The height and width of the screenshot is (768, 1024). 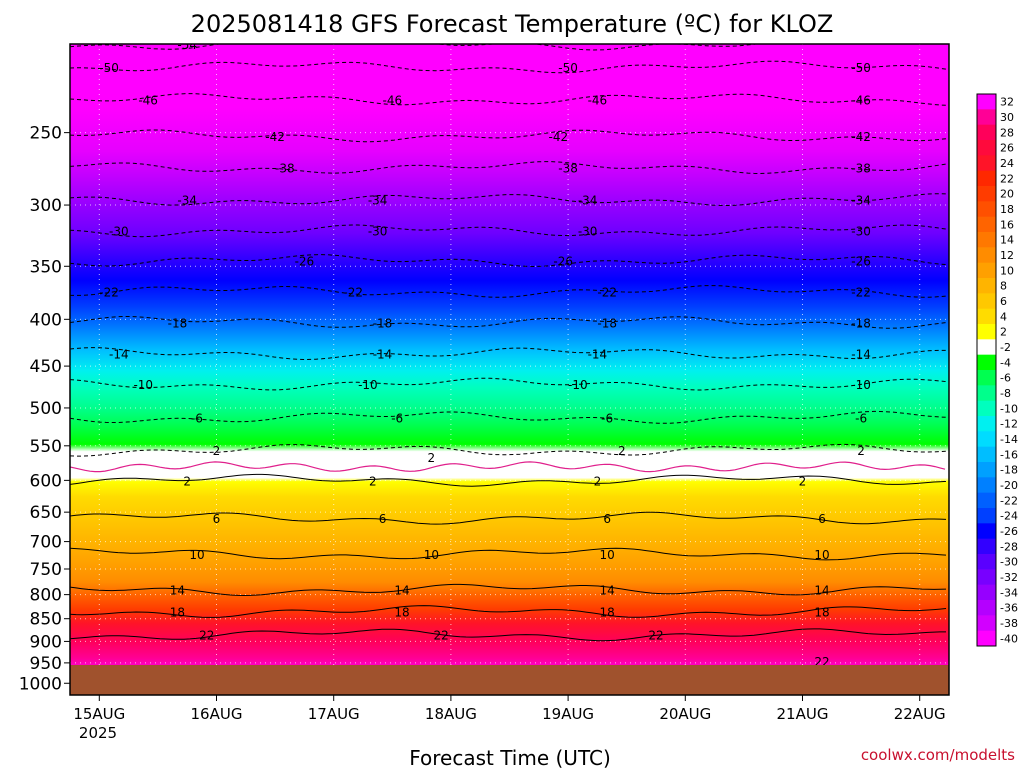 What do you see at coordinates (861, 101) in the screenshot?
I see `contour-label: -46` at bounding box center [861, 101].